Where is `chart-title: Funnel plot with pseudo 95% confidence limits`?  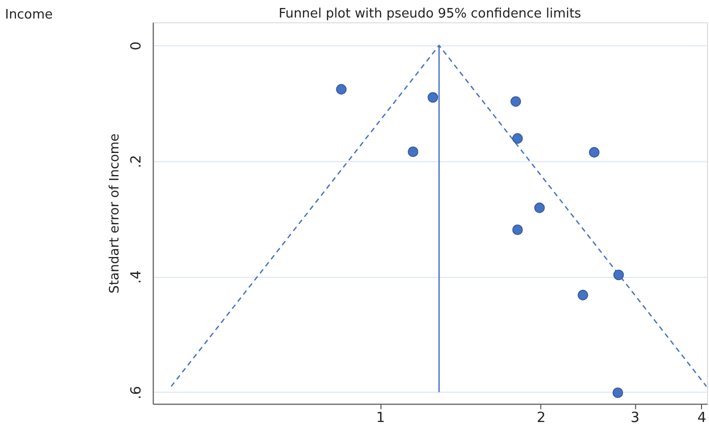
chart-title: Funnel plot with pseudo 95% confidence limits is located at coordinates (430, 14).